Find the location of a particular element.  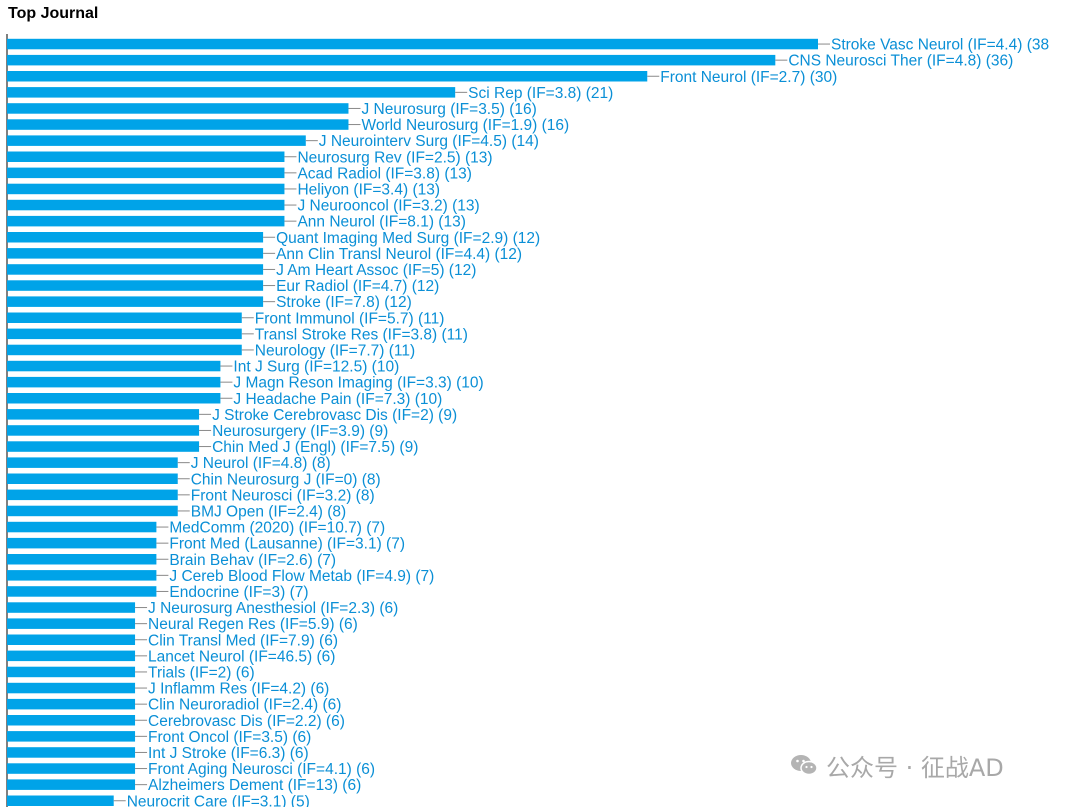

bar-group: Neurosurg Rev (IF=2.5) (13) is located at coordinates (250, 157).